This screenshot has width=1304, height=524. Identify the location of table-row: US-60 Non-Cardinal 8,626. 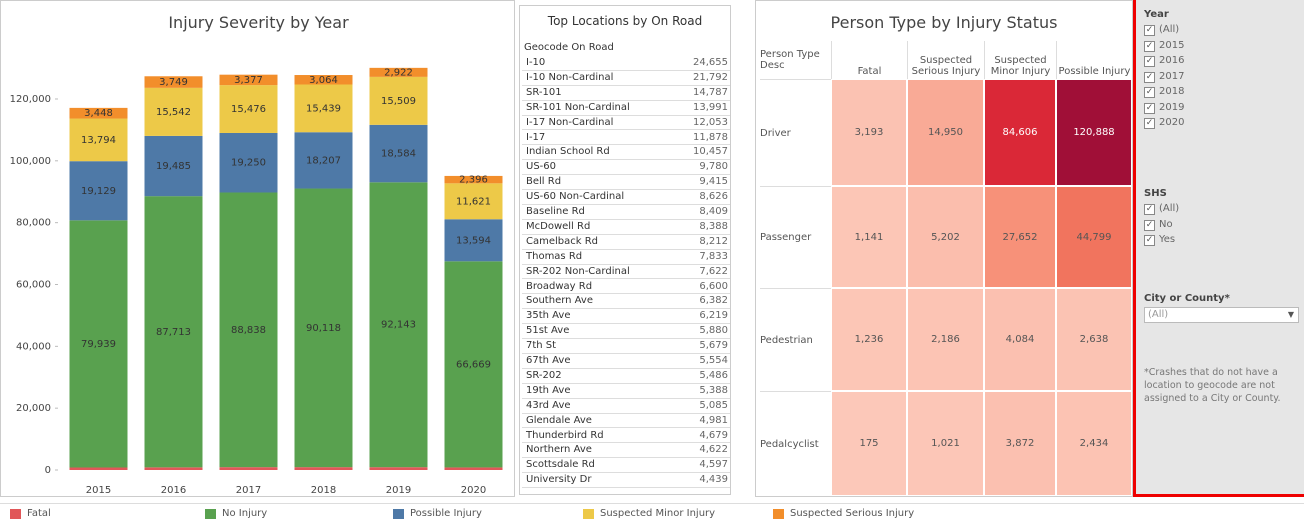
(626, 197).